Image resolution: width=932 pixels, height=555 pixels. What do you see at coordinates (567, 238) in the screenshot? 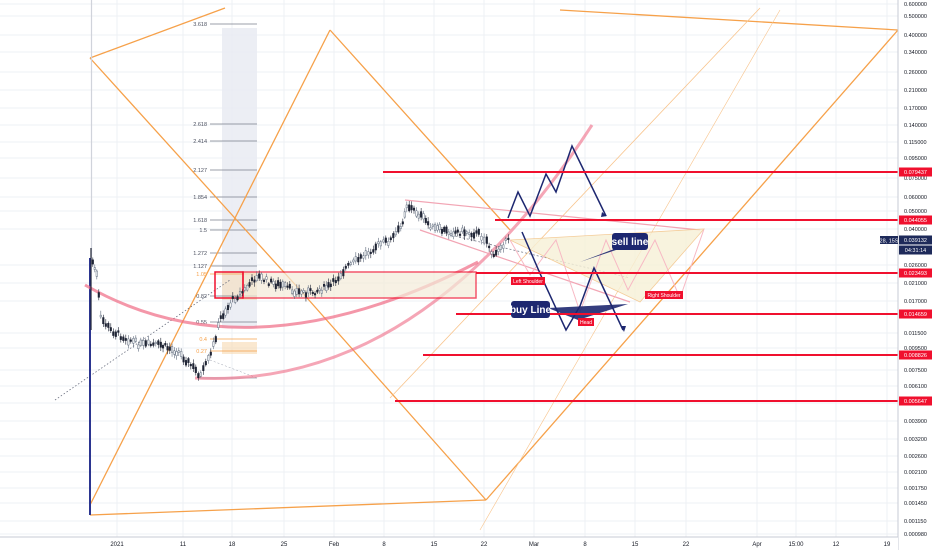
I see `projection-paths` at bounding box center [567, 238].